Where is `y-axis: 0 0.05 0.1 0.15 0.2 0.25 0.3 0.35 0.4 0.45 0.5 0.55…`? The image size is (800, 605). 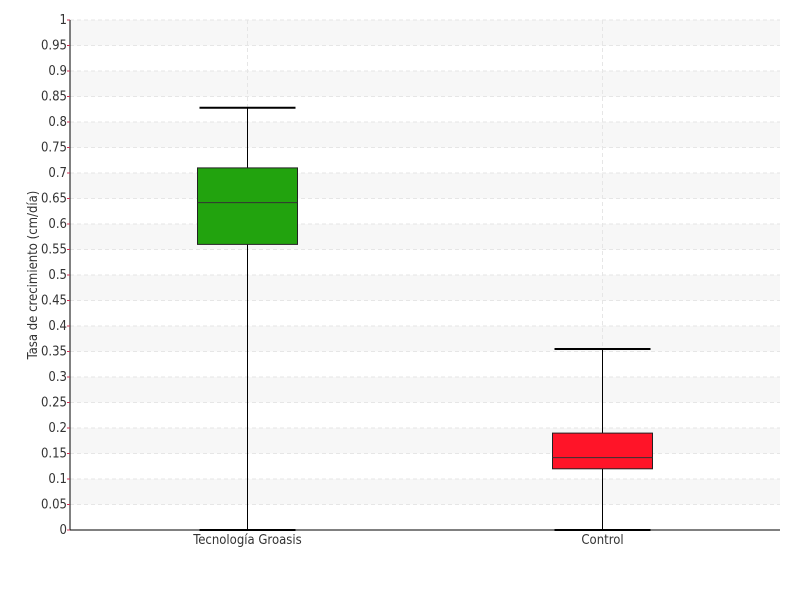
y-axis: 0 0.05 0.1 0.15 0.2 0.25 0.3 0.35 0.4 0.45 0.5 0.55… is located at coordinates (56, 275).